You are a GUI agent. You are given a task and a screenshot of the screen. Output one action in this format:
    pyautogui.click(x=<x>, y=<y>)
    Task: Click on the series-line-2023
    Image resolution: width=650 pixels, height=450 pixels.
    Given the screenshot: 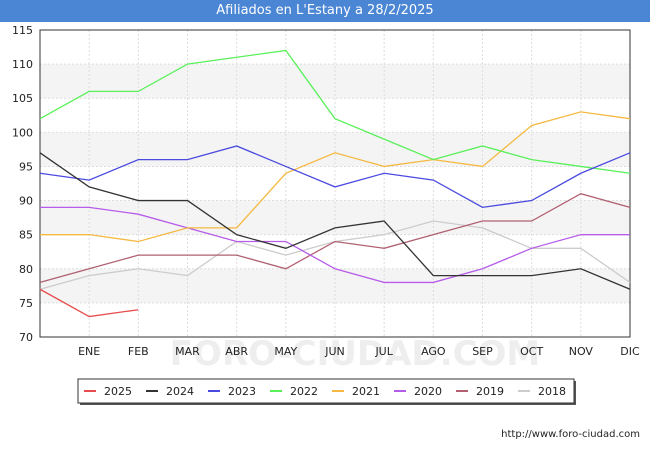 What is the action you would take?
    pyautogui.click(x=335, y=177)
    